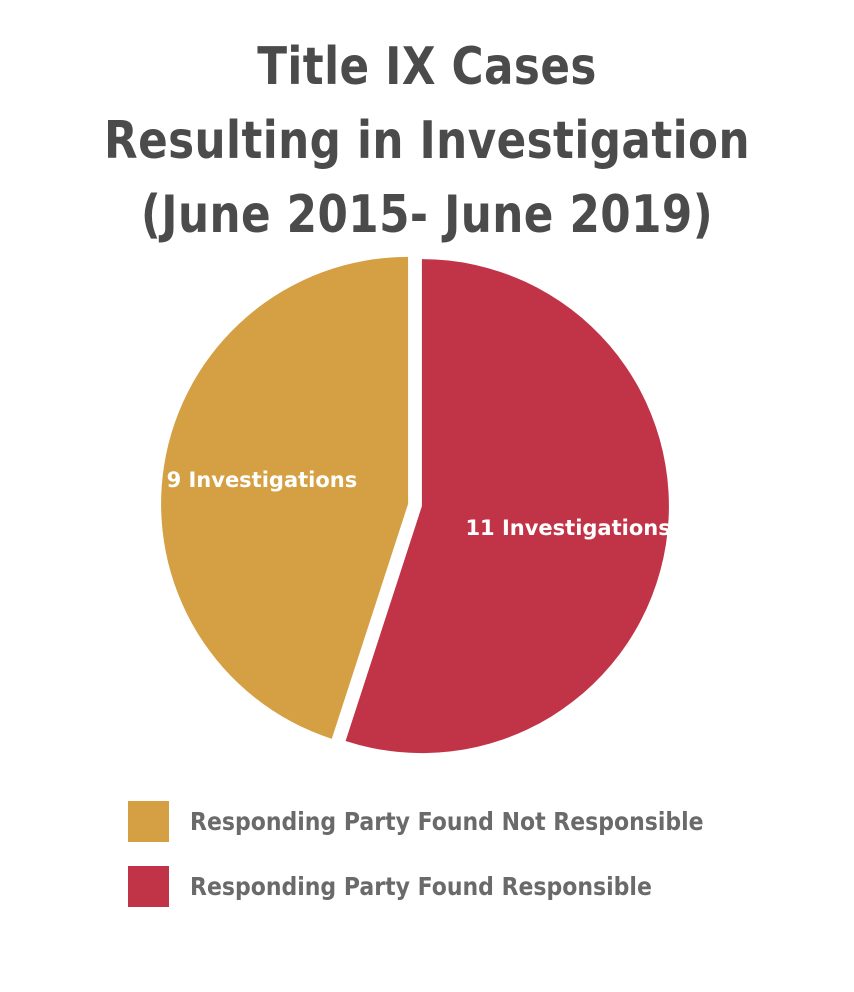 The image size is (854, 992). What do you see at coordinates (262, 480) in the screenshot?
I see `pie-data-label-not-responsible: 9 Investigations` at bounding box center [262, 480].